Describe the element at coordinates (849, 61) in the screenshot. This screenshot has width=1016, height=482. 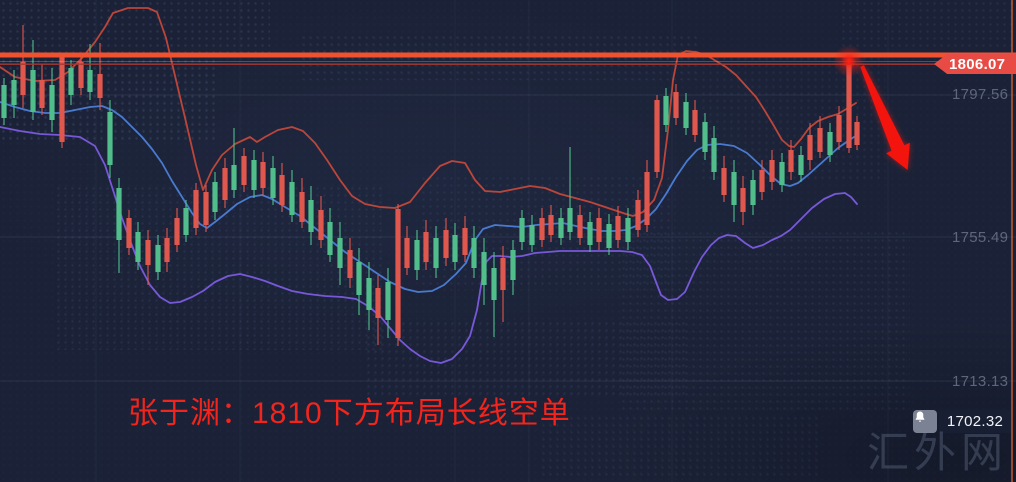
I see `spike-glow-core` at that location.